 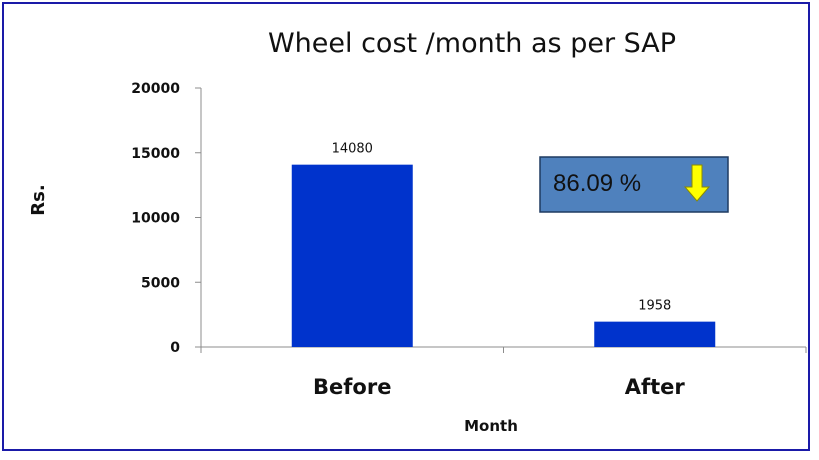 What do you see at coordinates (491, 426) in the screenshot?
I see `x-axis-label: Month` at bounding box center [491, 426].